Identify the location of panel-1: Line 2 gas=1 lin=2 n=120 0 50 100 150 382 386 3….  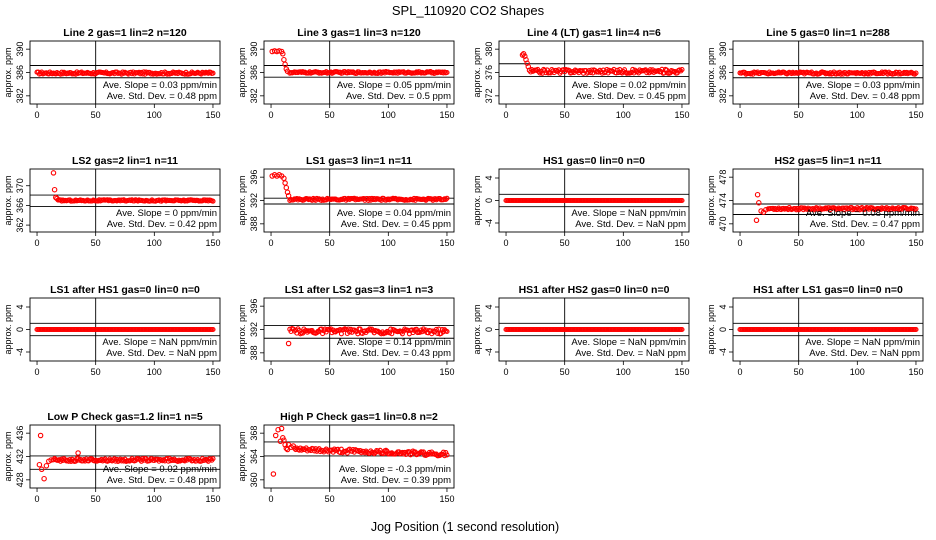
(111, 73).